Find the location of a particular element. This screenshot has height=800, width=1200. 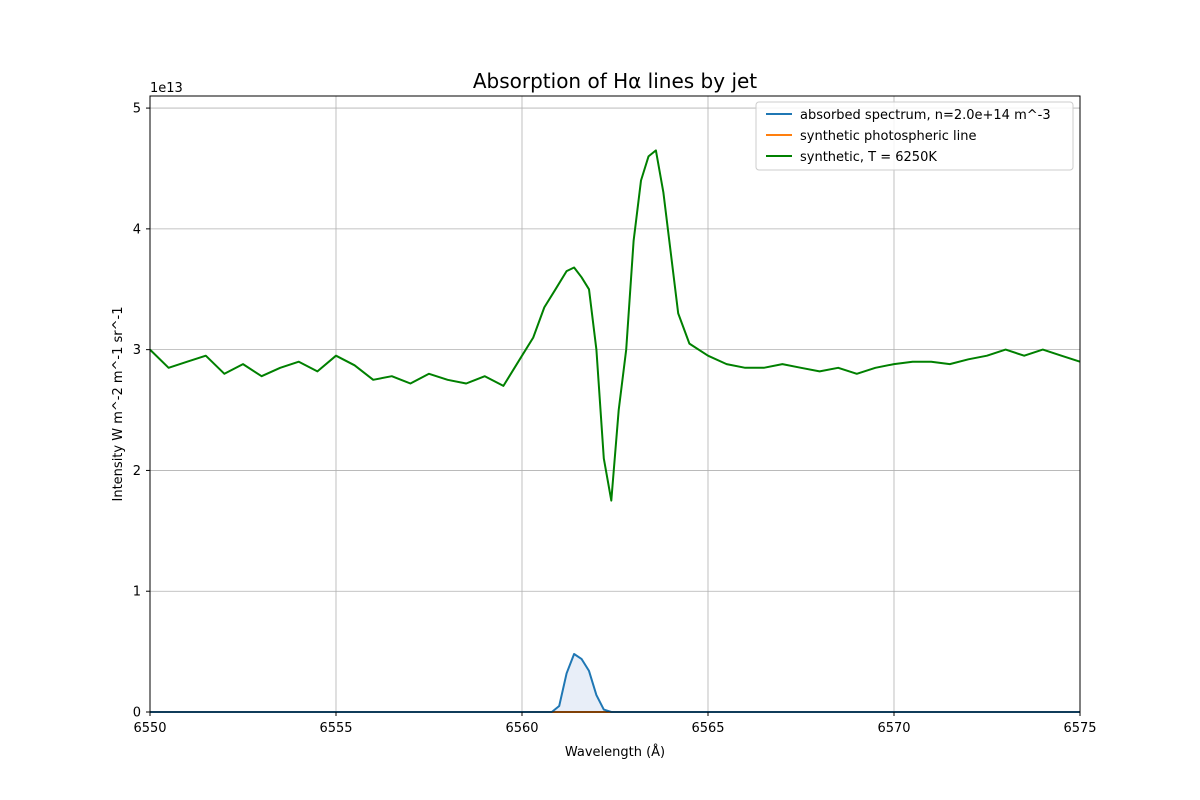

x-tick-label: 6550 is located at coordinates (149, 728).